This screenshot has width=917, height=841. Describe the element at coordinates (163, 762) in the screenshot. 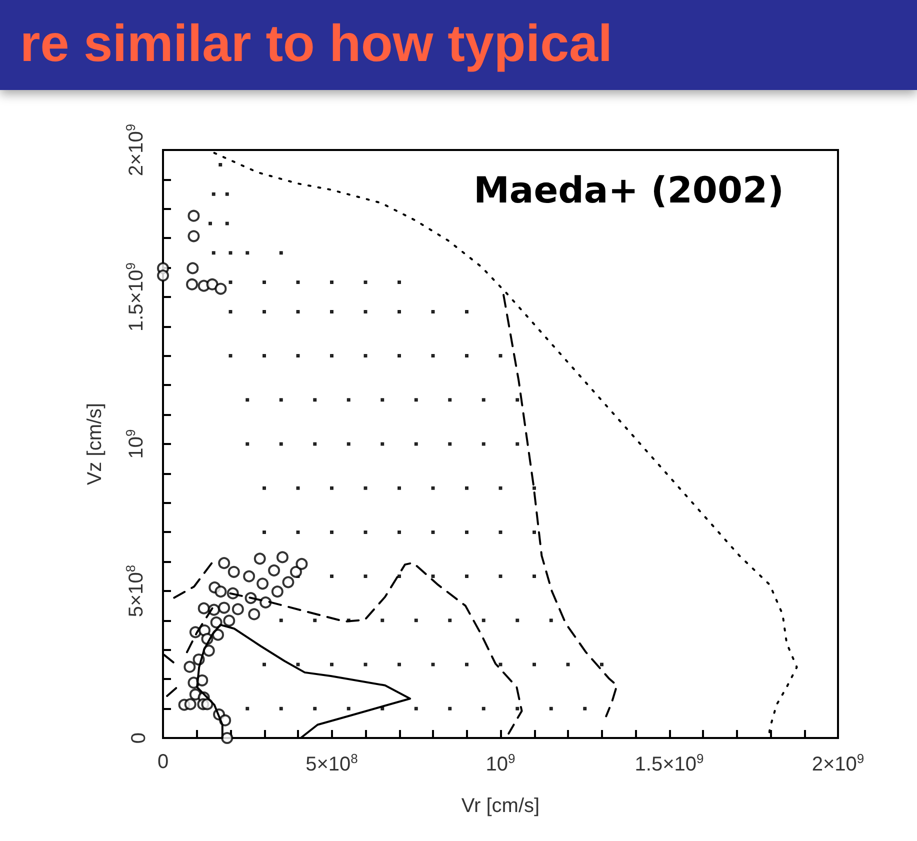

I see `x-tick-label: 0` at that location.